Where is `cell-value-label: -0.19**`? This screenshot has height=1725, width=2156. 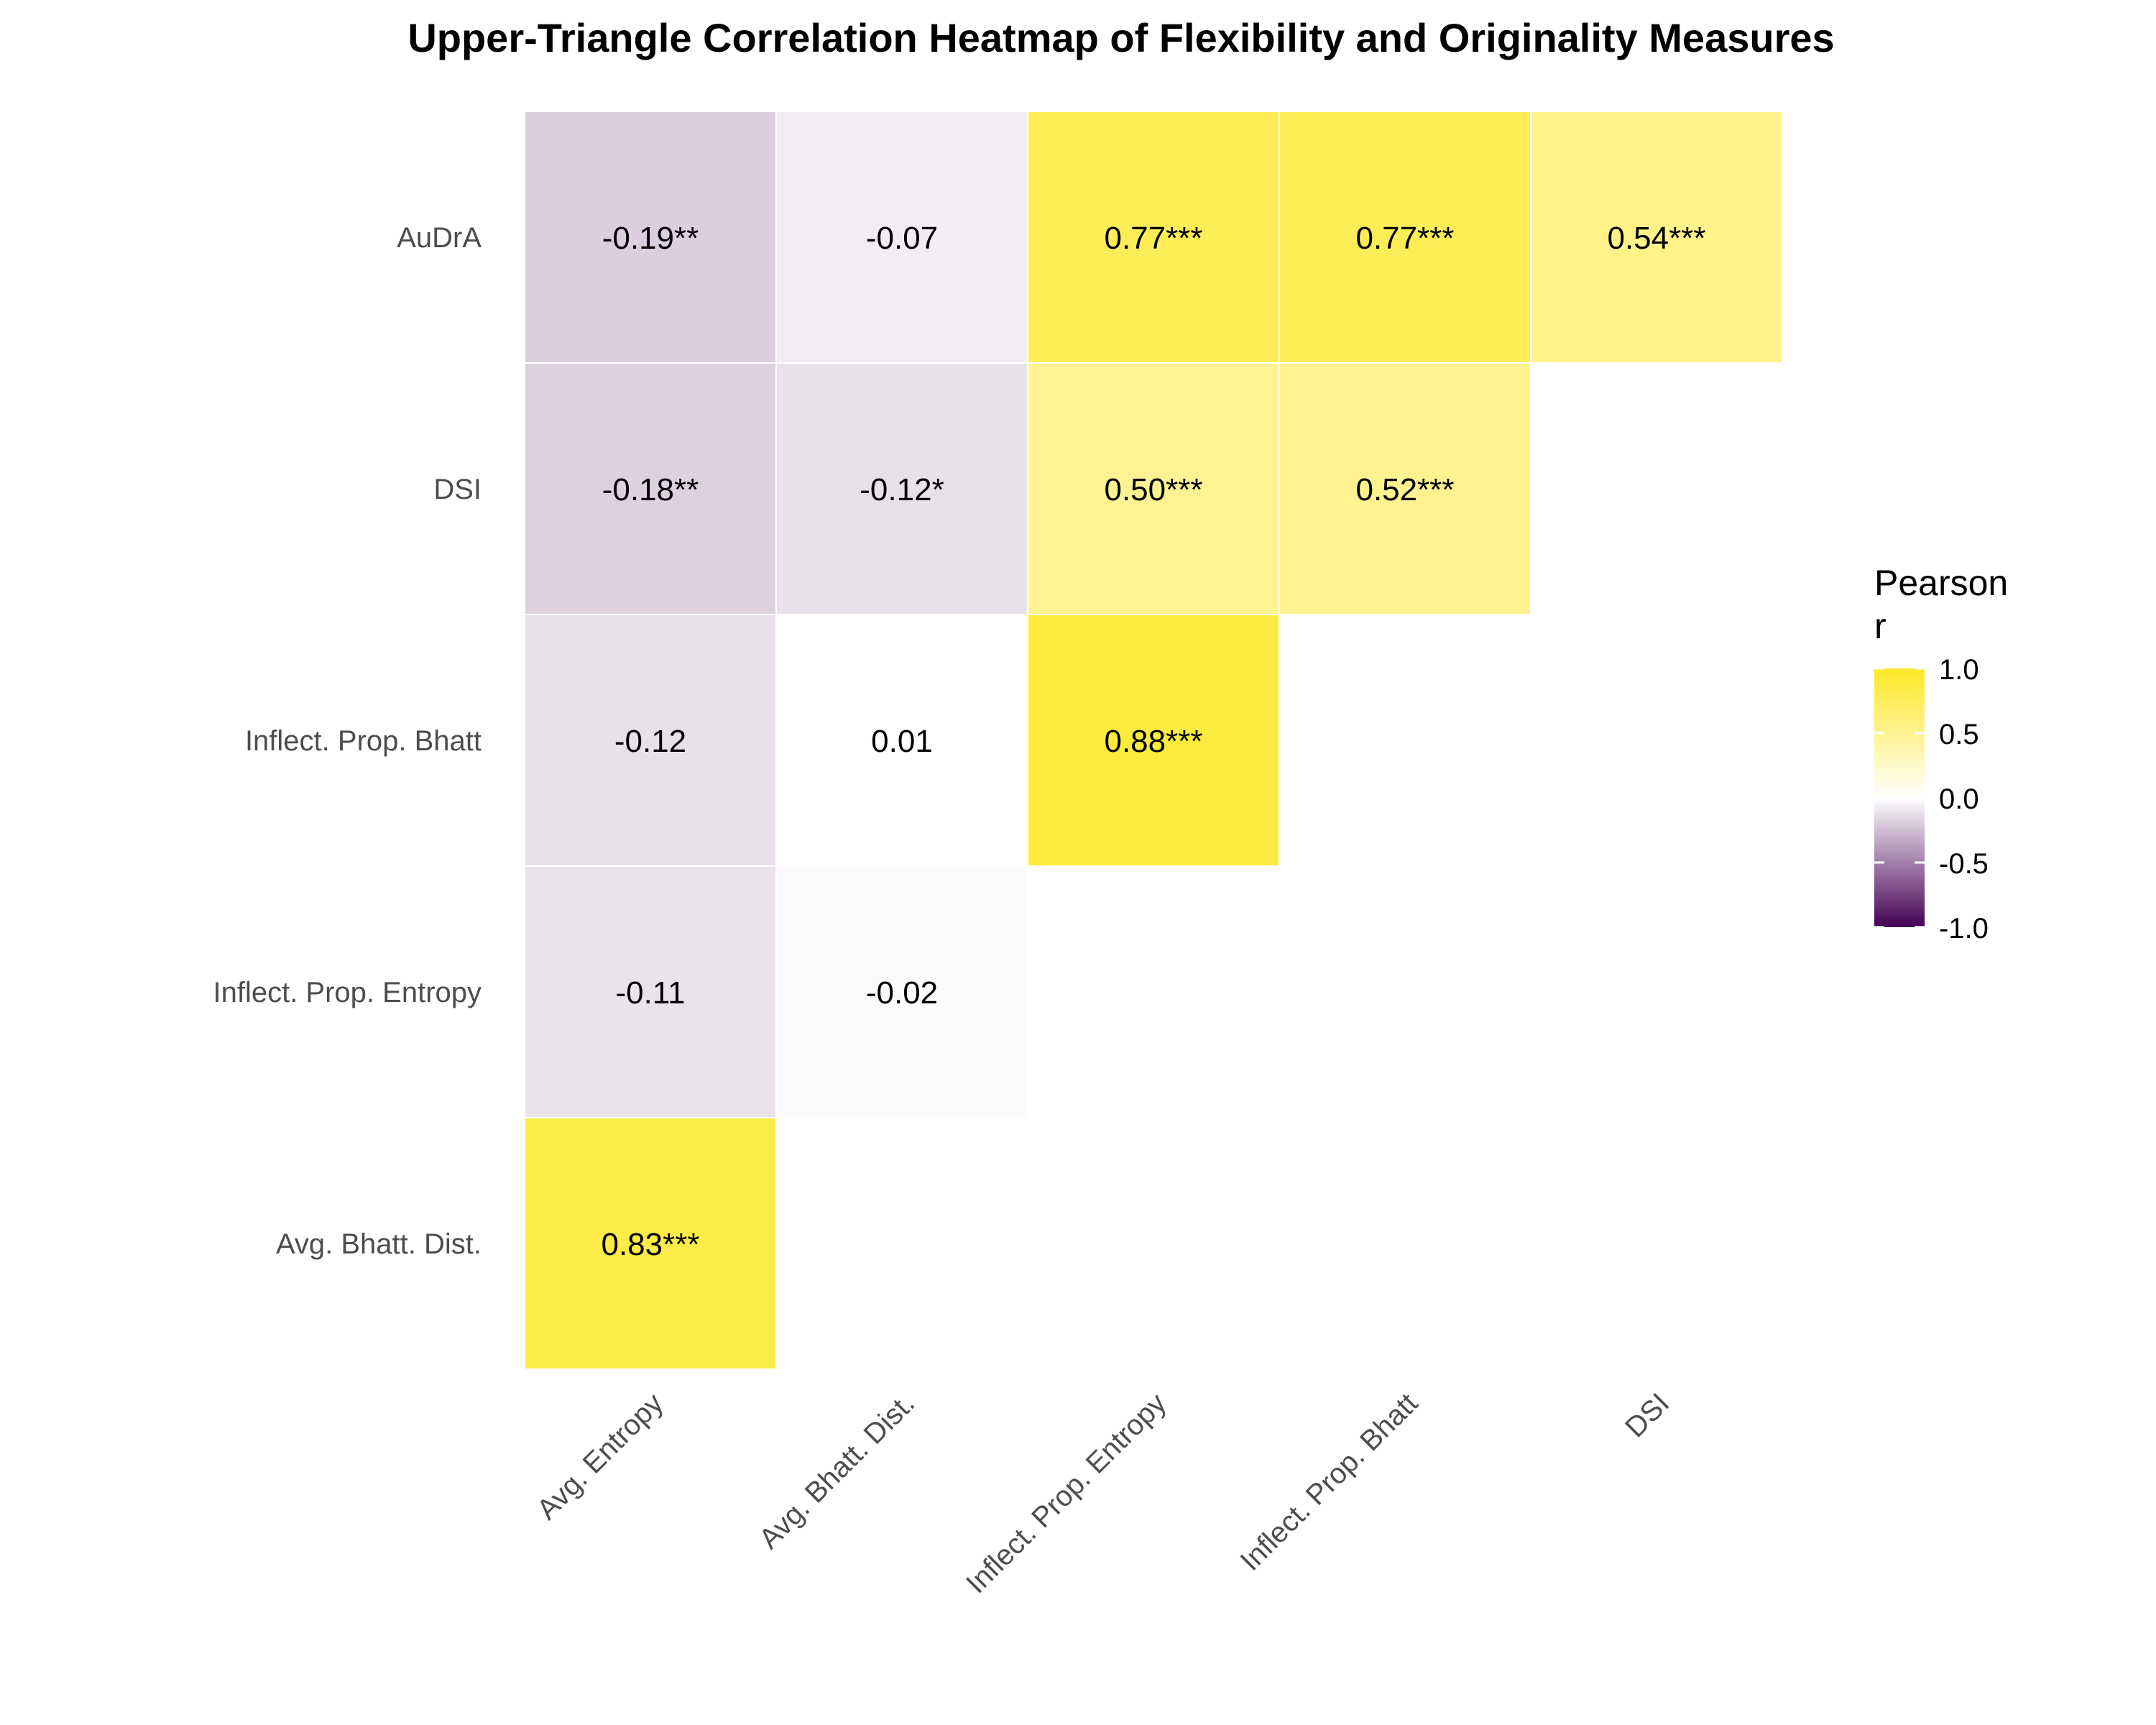 cell-value-label: -0.19** is located at coordinates (650, 238).